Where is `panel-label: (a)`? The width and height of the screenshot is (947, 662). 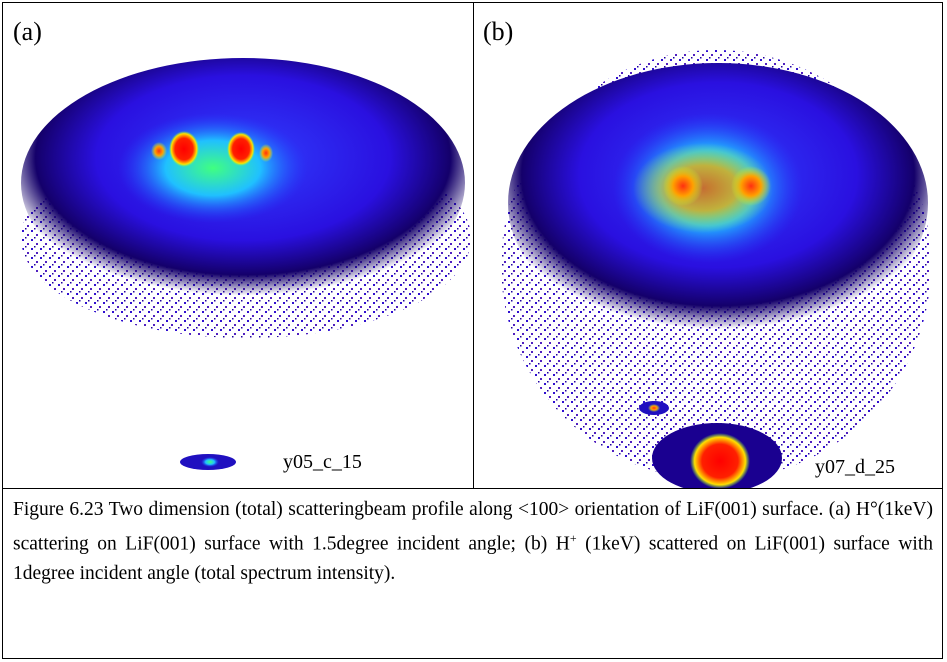 panel-label: (a) is located at coordinates (27, 31).